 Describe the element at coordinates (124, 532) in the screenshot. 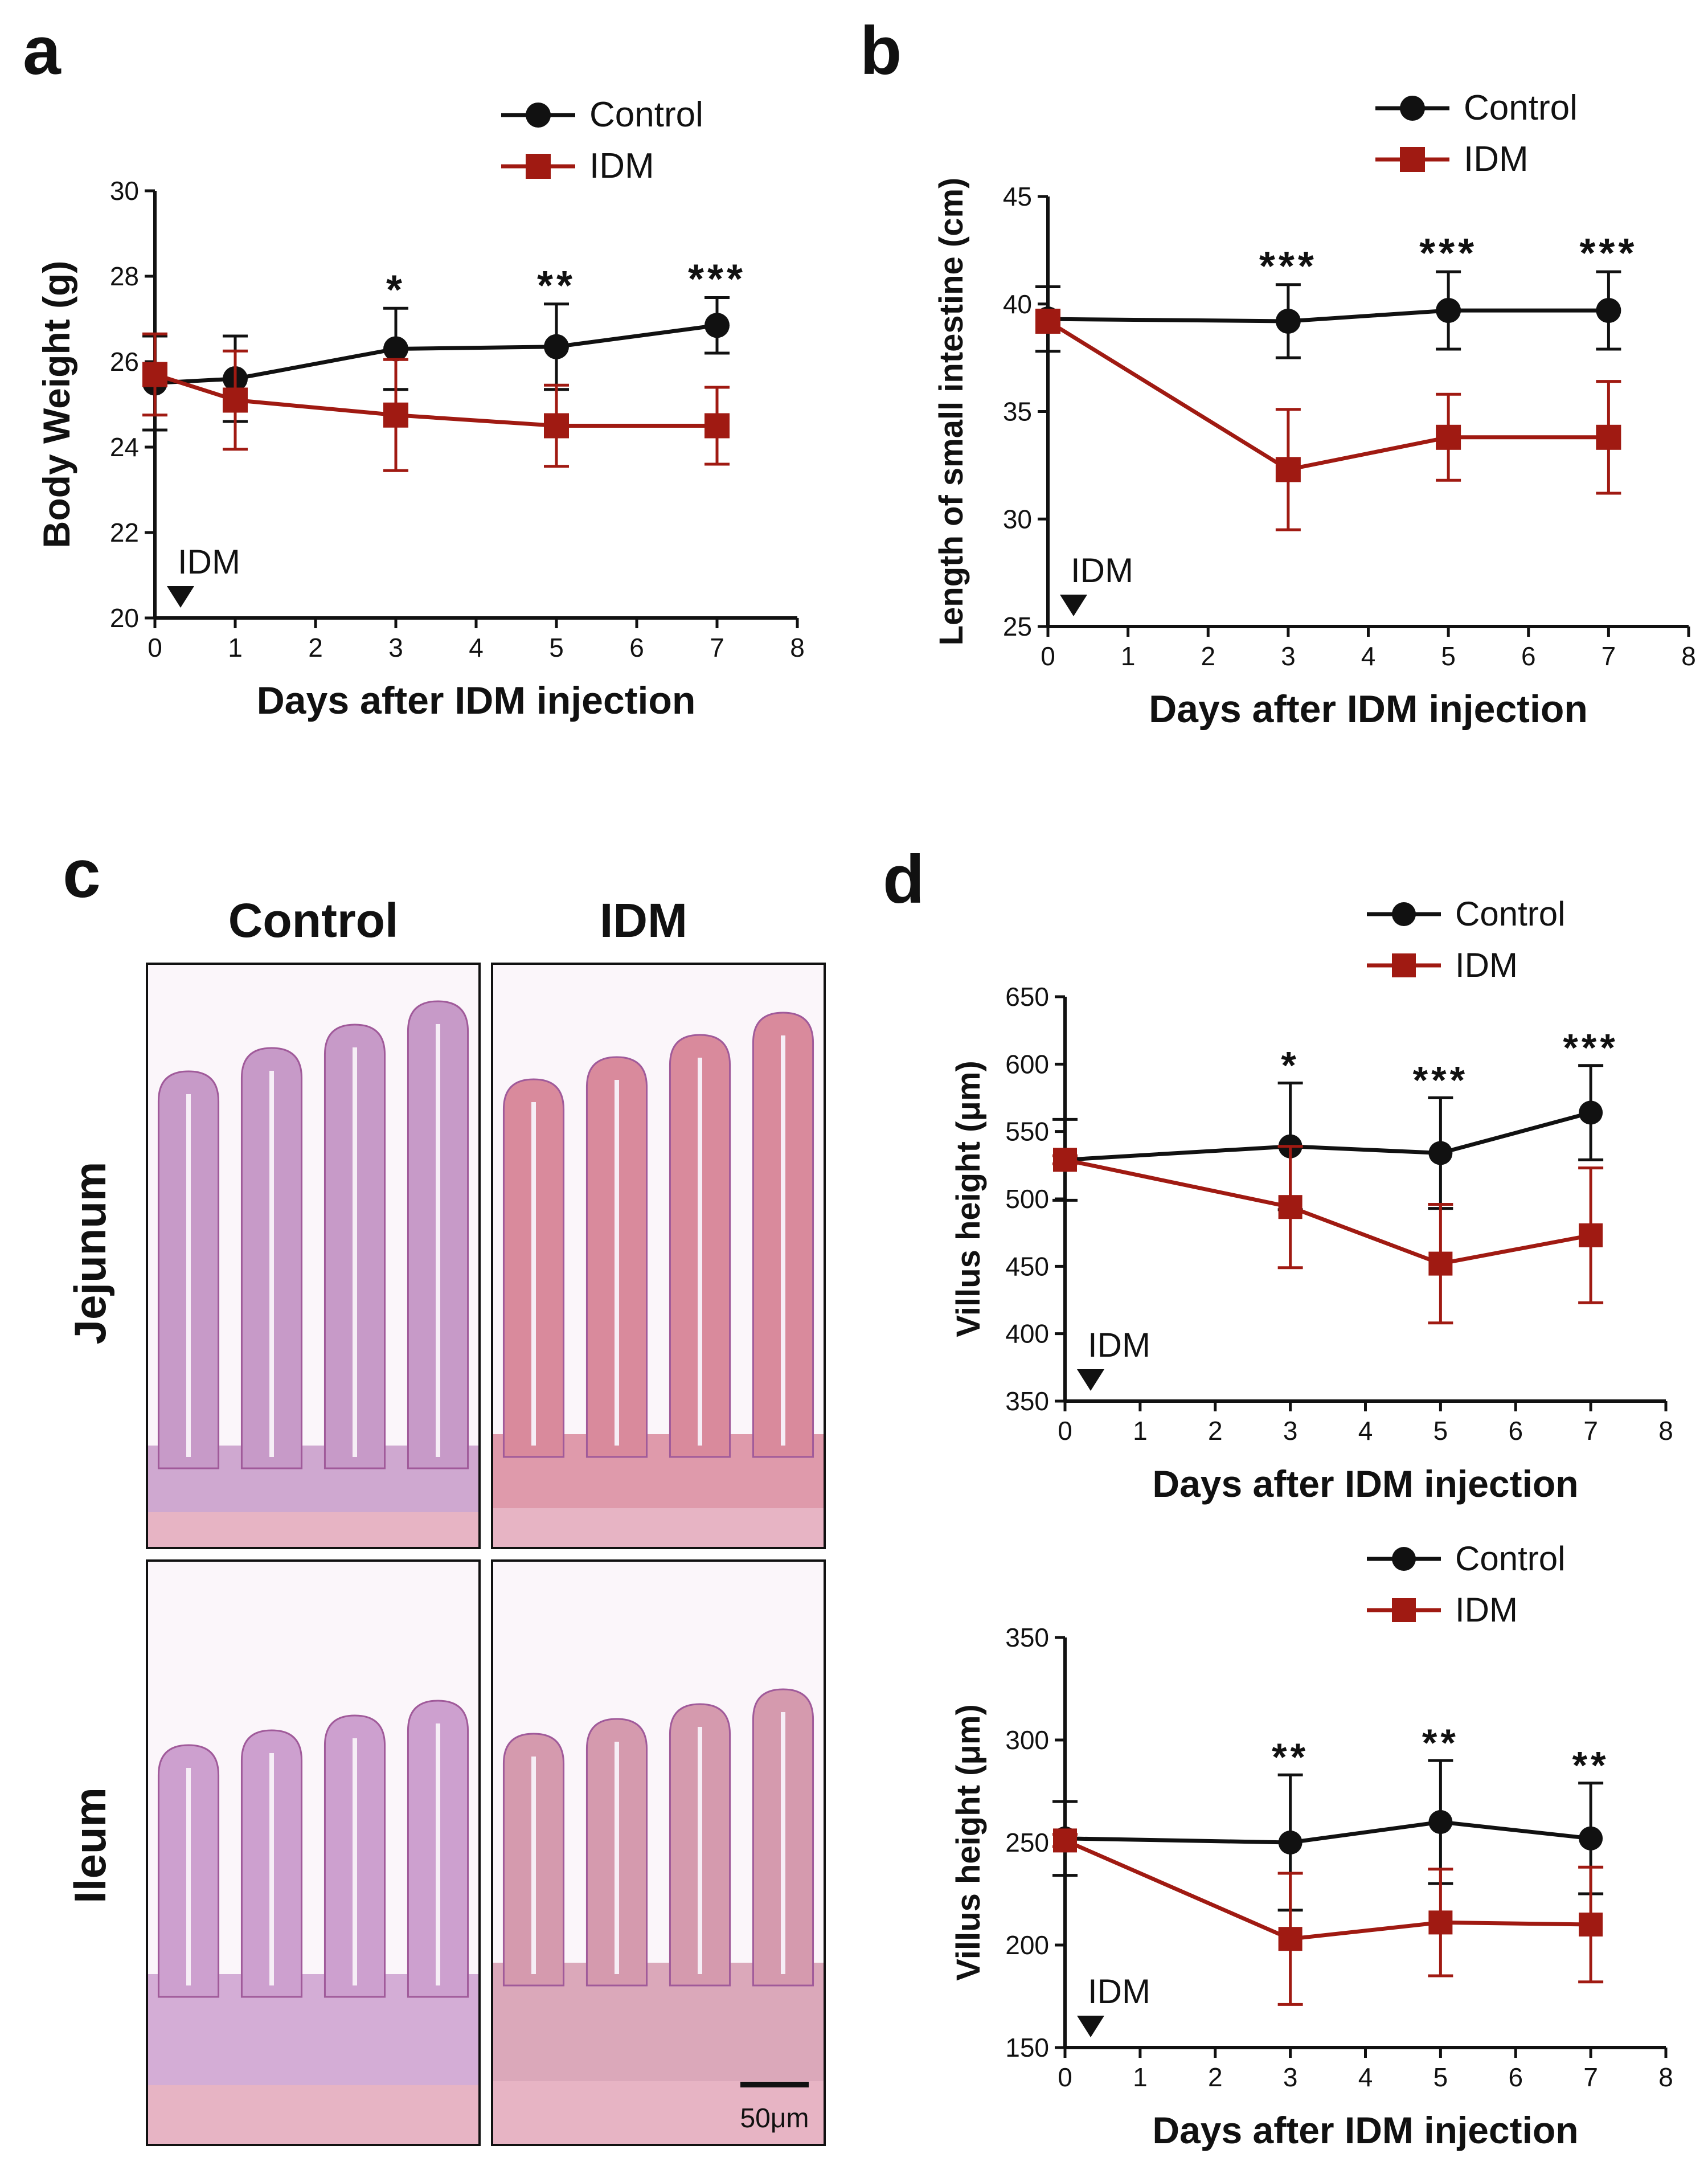

I see `y-tick-label: 22` at that location.